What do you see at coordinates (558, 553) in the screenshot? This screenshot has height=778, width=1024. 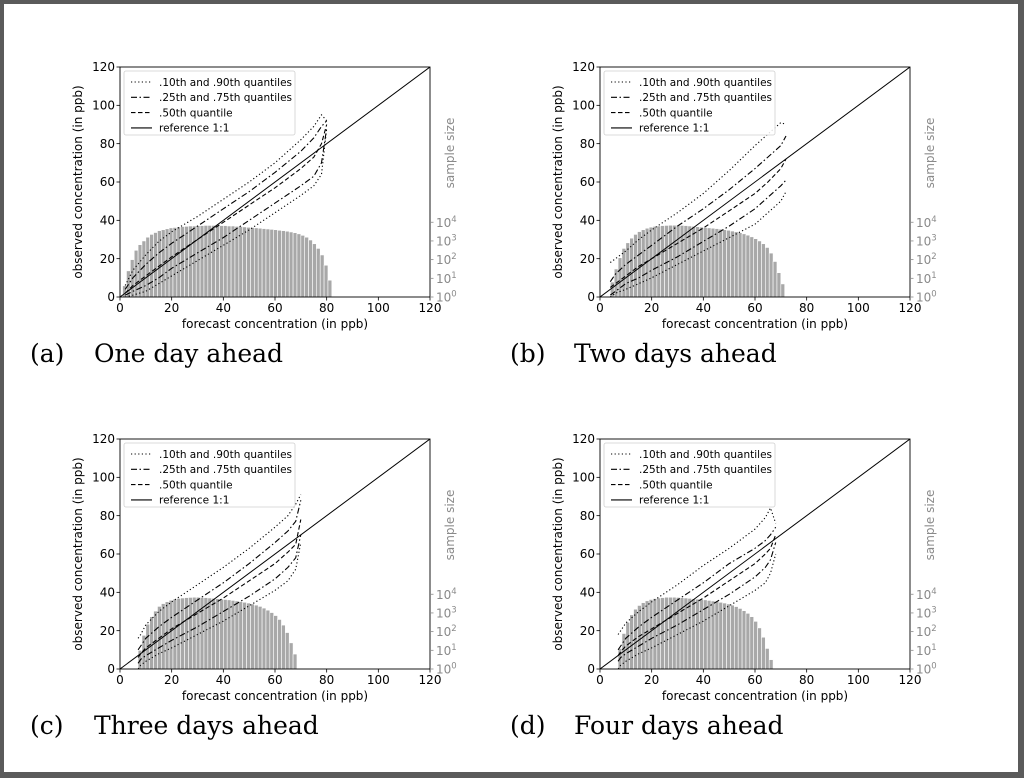 I see `y-axis-title: observed concentration (in ppb)` at bounding box center [558, 553].